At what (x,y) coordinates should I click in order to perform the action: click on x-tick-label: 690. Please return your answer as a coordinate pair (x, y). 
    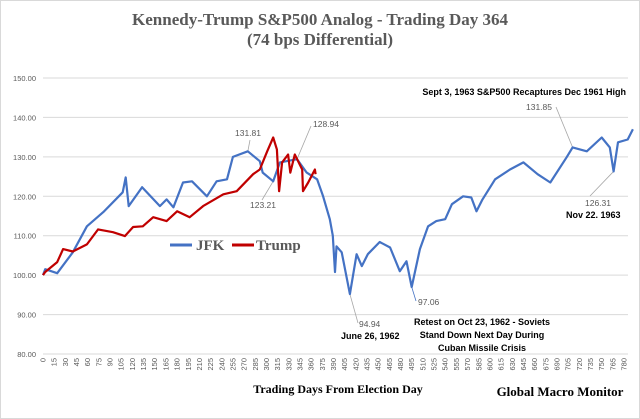
    Looking at the image, I should click on (556, 364).